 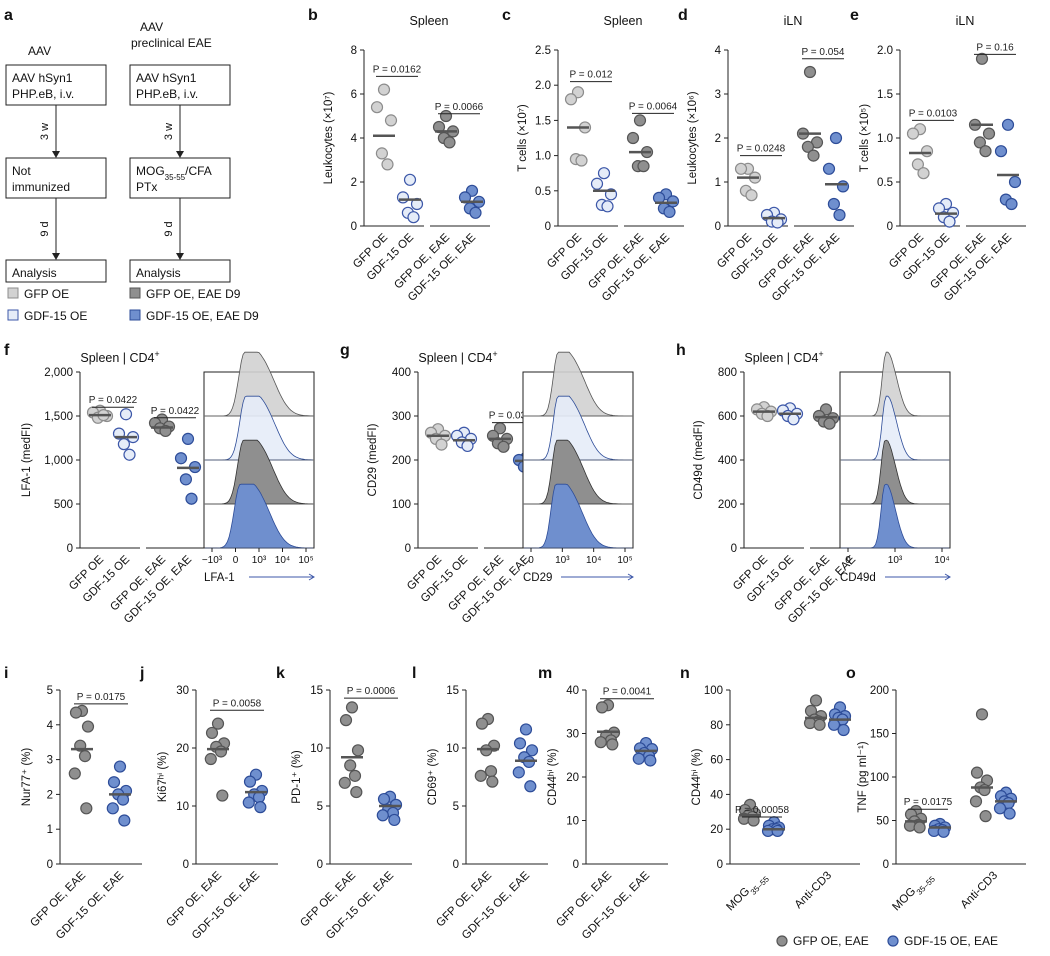 I want to click on y-tick-label: 0.5, so click(x=885, y=183).